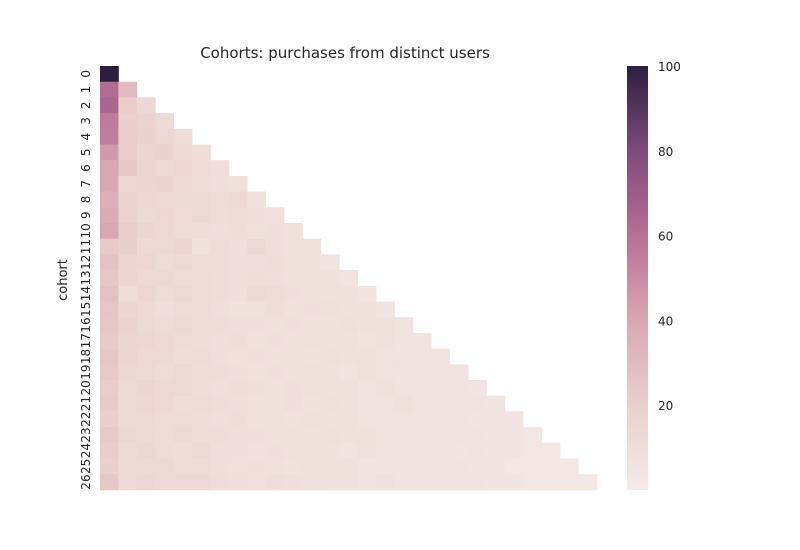 Image resolution: width=800 pixels, height=550 pixels. I want to click on colorbar-tick-label: 80, so click(665, 152).